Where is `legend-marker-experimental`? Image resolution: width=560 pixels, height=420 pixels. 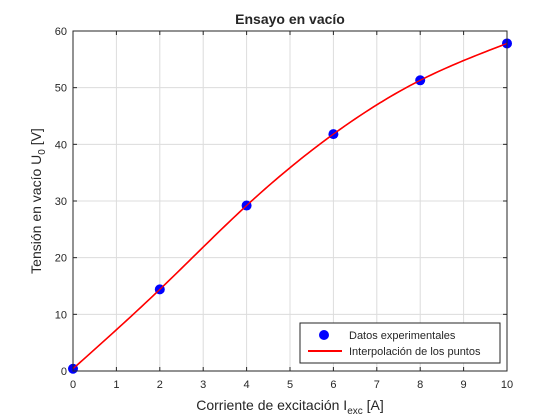
legend-marker-experimental is located at coordinates (324, 335).